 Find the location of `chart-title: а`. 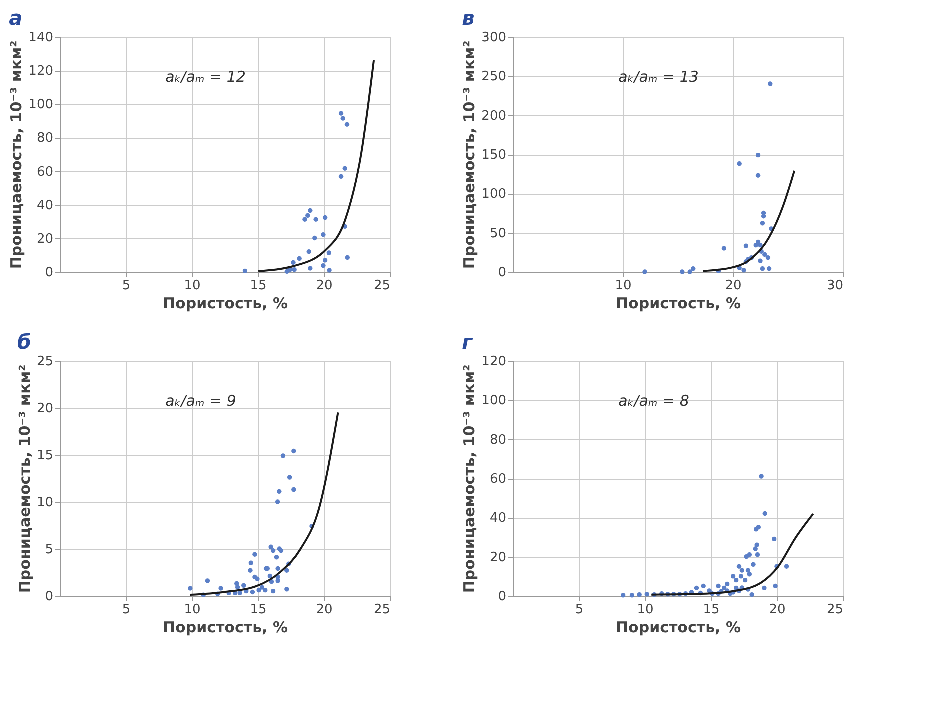

chart-title: а is located at coordinates (16, 18).